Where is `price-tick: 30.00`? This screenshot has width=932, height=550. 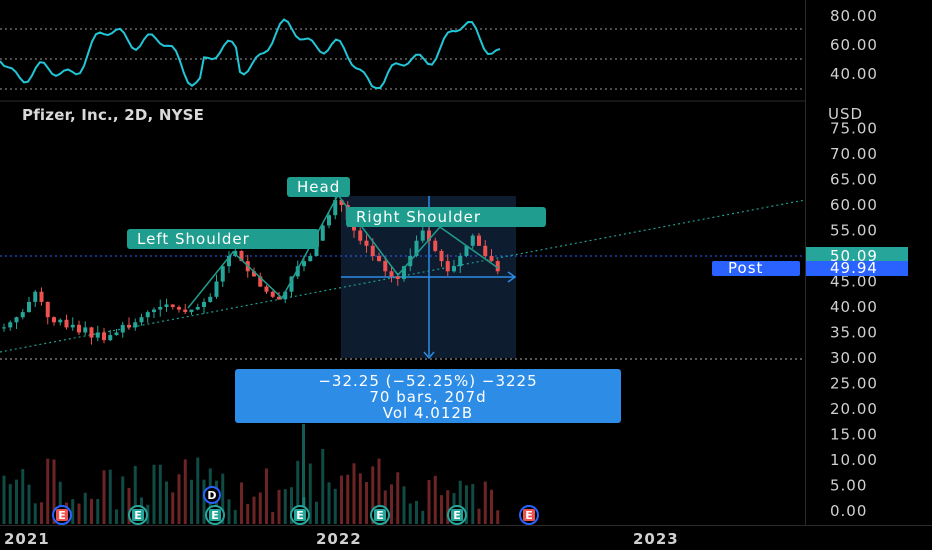 price-tick: 30.00 is located at coordinates (854, 358).